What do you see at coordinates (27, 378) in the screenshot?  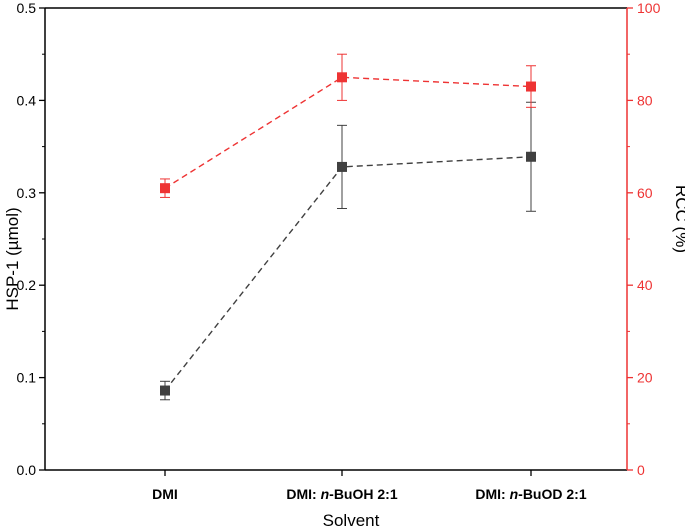 I see `left-y-tick-label: 0.1` at bounding box center [27, 378].